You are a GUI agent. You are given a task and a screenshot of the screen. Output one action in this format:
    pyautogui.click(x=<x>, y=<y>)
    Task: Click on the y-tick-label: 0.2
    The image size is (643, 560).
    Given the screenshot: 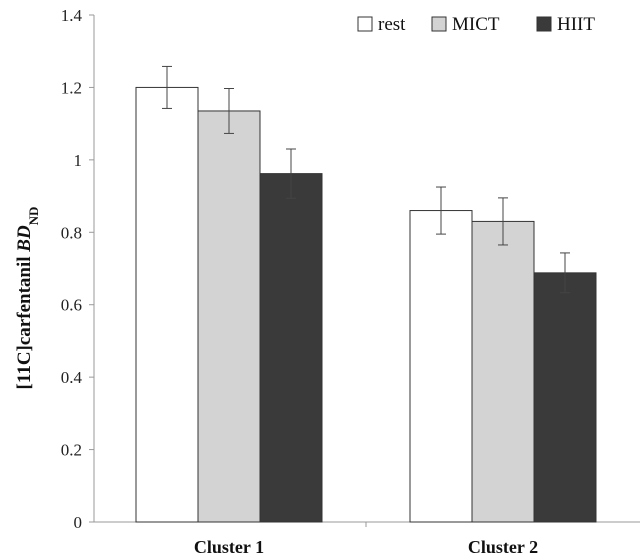 What is the action you would take?
    pyautogui.click(x=71, y=450)
    